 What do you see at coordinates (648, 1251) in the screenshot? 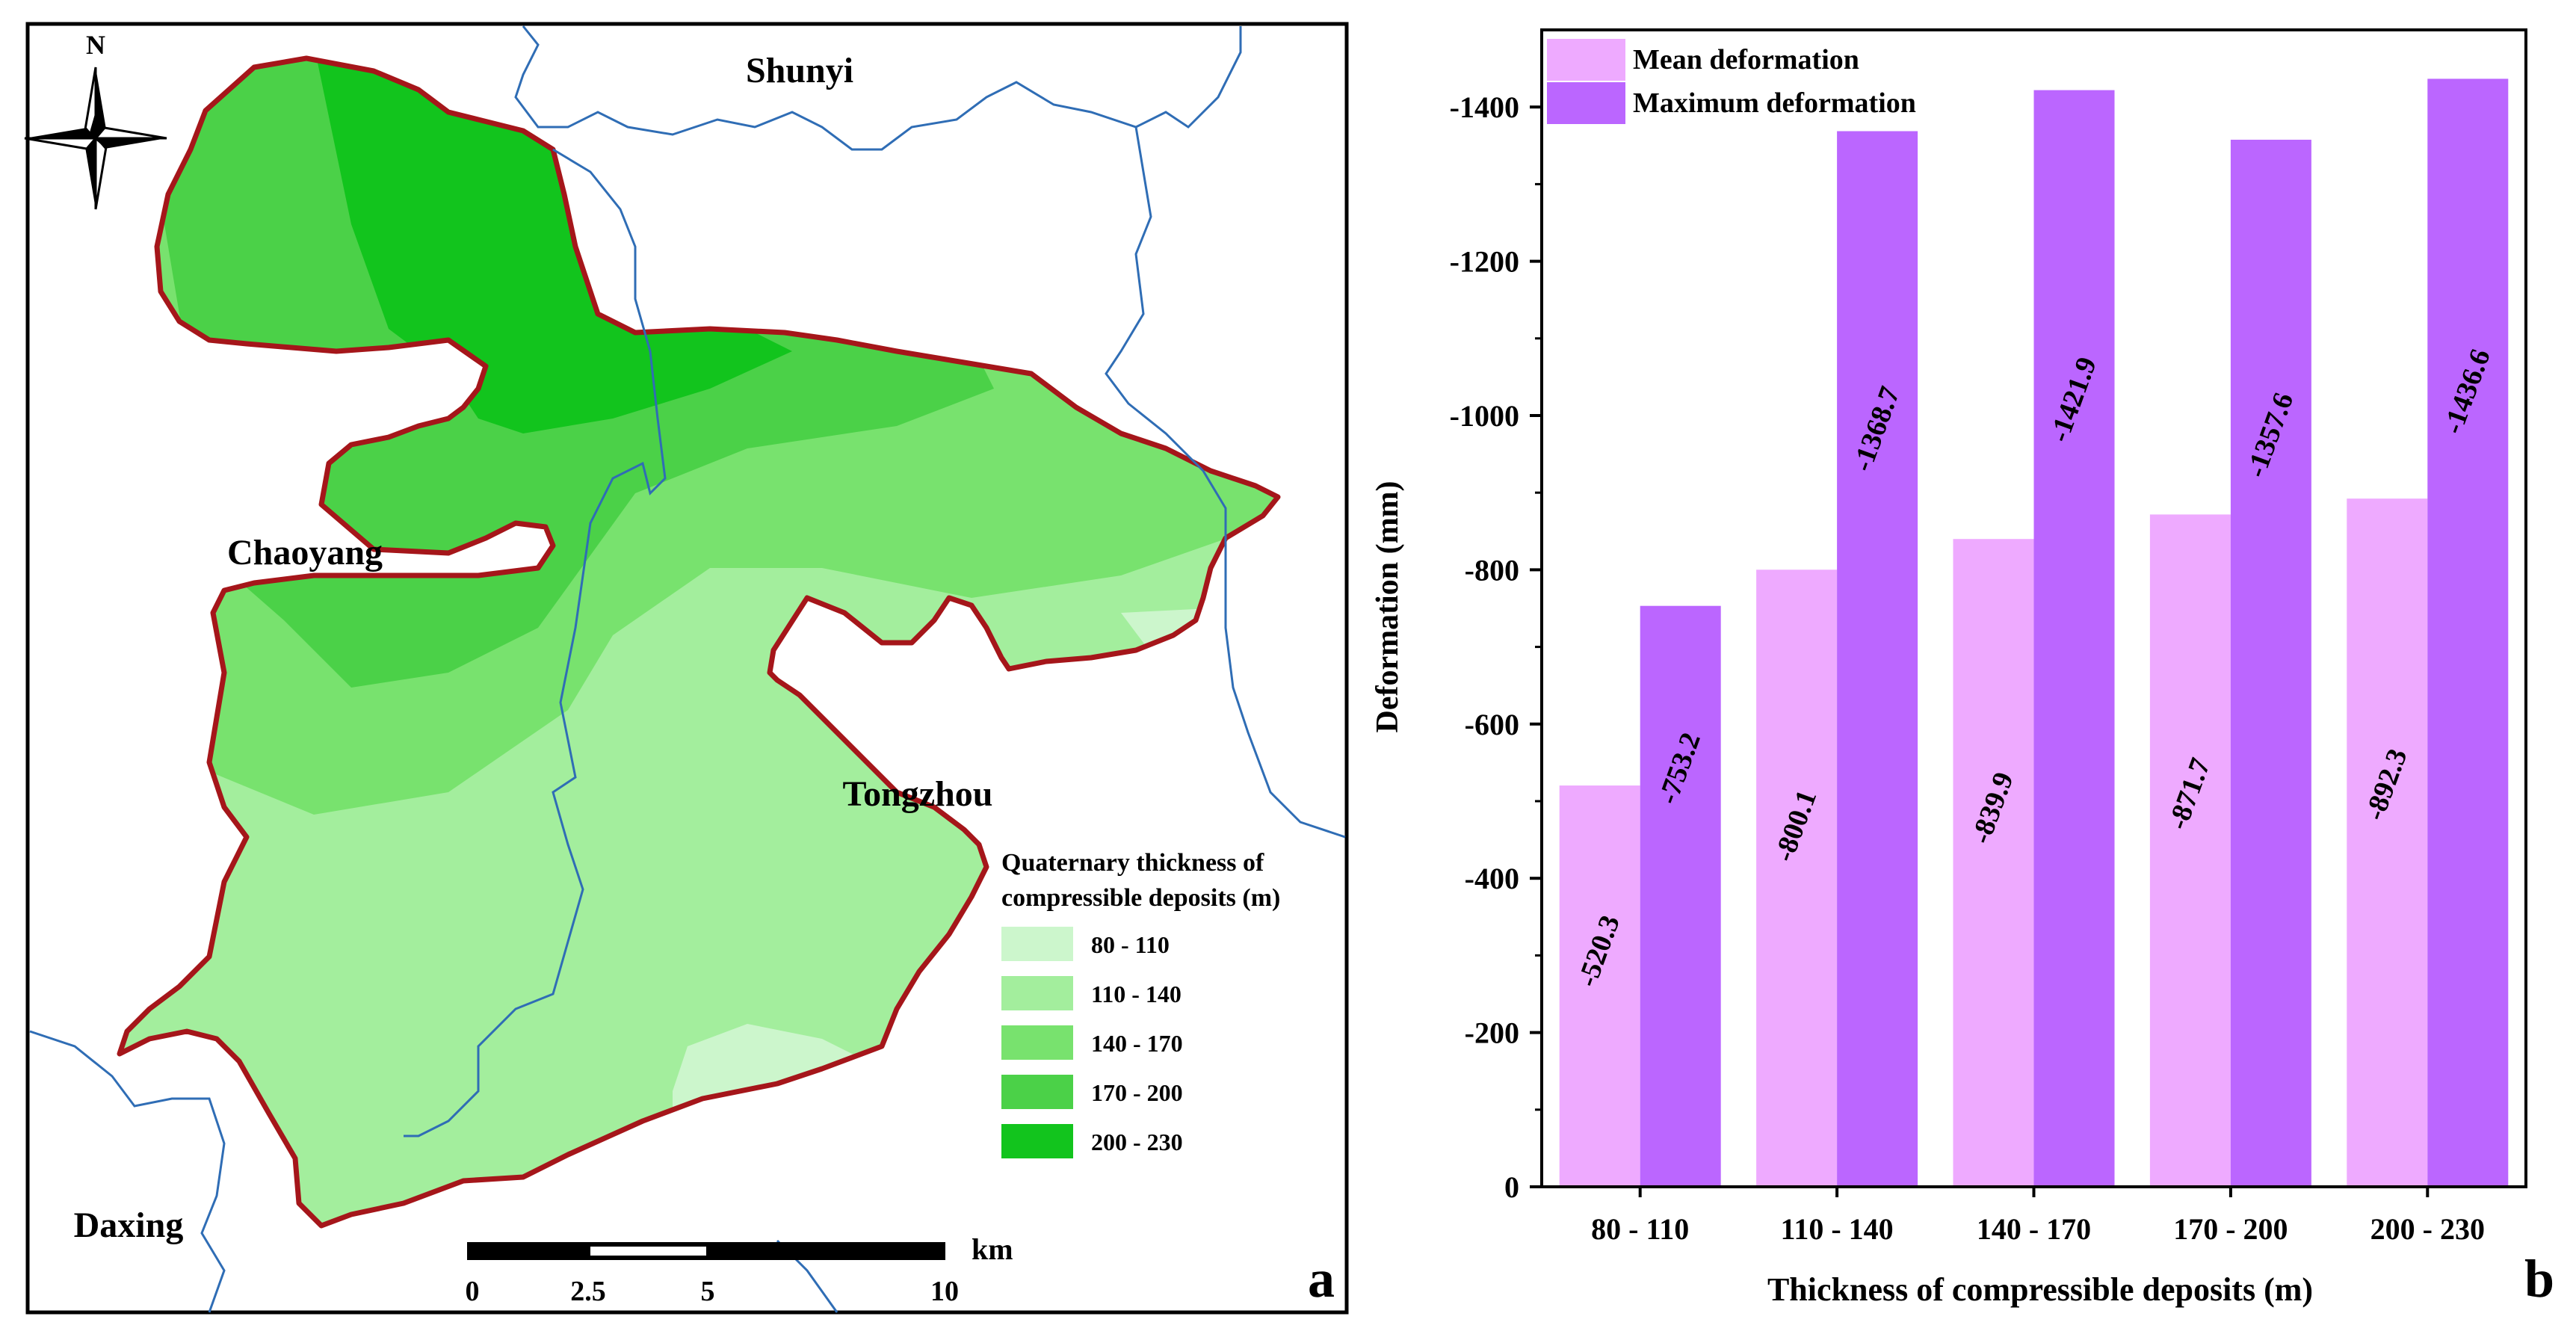
I see `scale-bar-white-segment` at bounding box center [648, 1251].